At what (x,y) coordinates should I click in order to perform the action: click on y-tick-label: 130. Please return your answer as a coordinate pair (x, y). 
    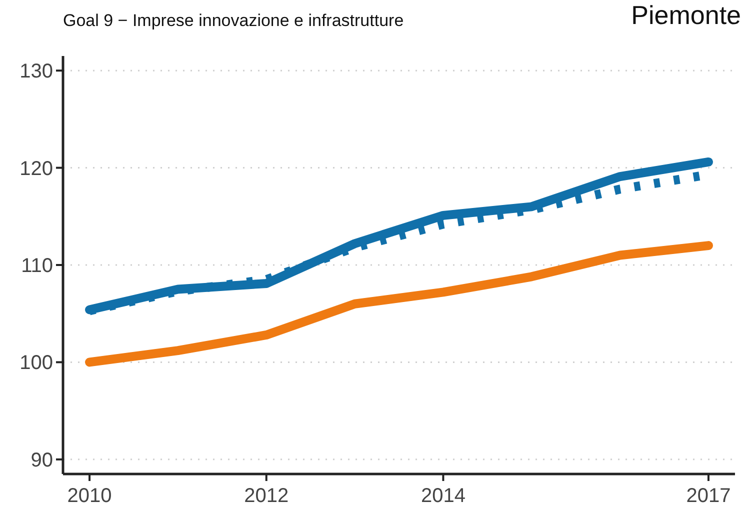
    Looking at the image, I should click on (36, 71).